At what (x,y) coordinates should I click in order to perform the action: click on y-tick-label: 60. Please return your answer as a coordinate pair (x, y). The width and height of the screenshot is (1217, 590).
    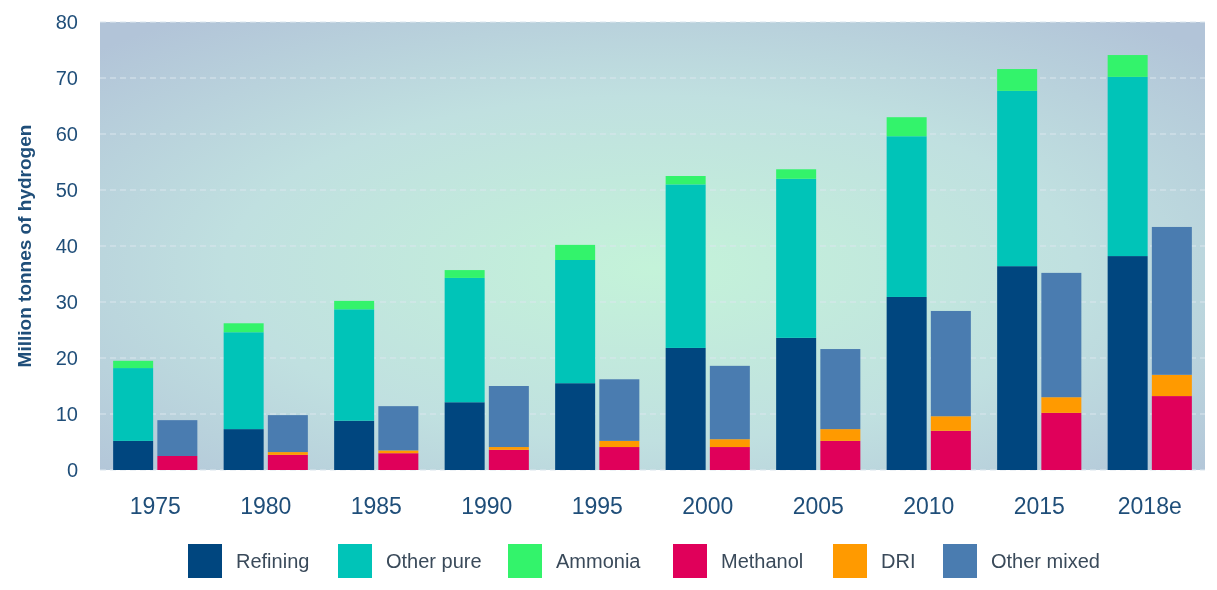
    Looking at the image, I should click on (66, 134).